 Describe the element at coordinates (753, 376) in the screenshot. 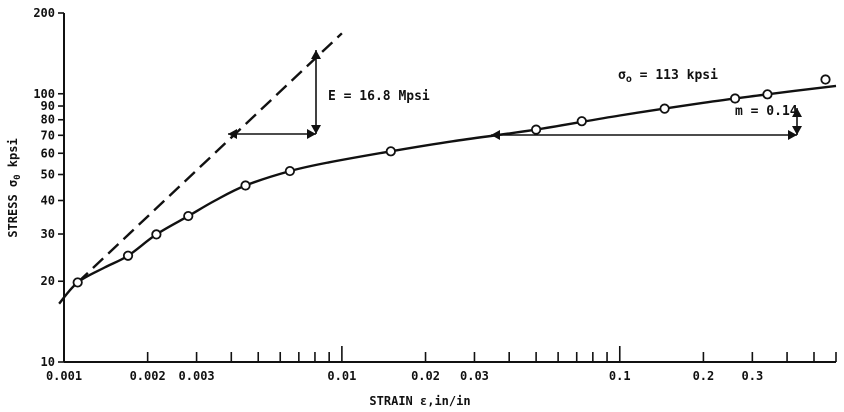

I see `x-tick-label: 0.3` at that location.